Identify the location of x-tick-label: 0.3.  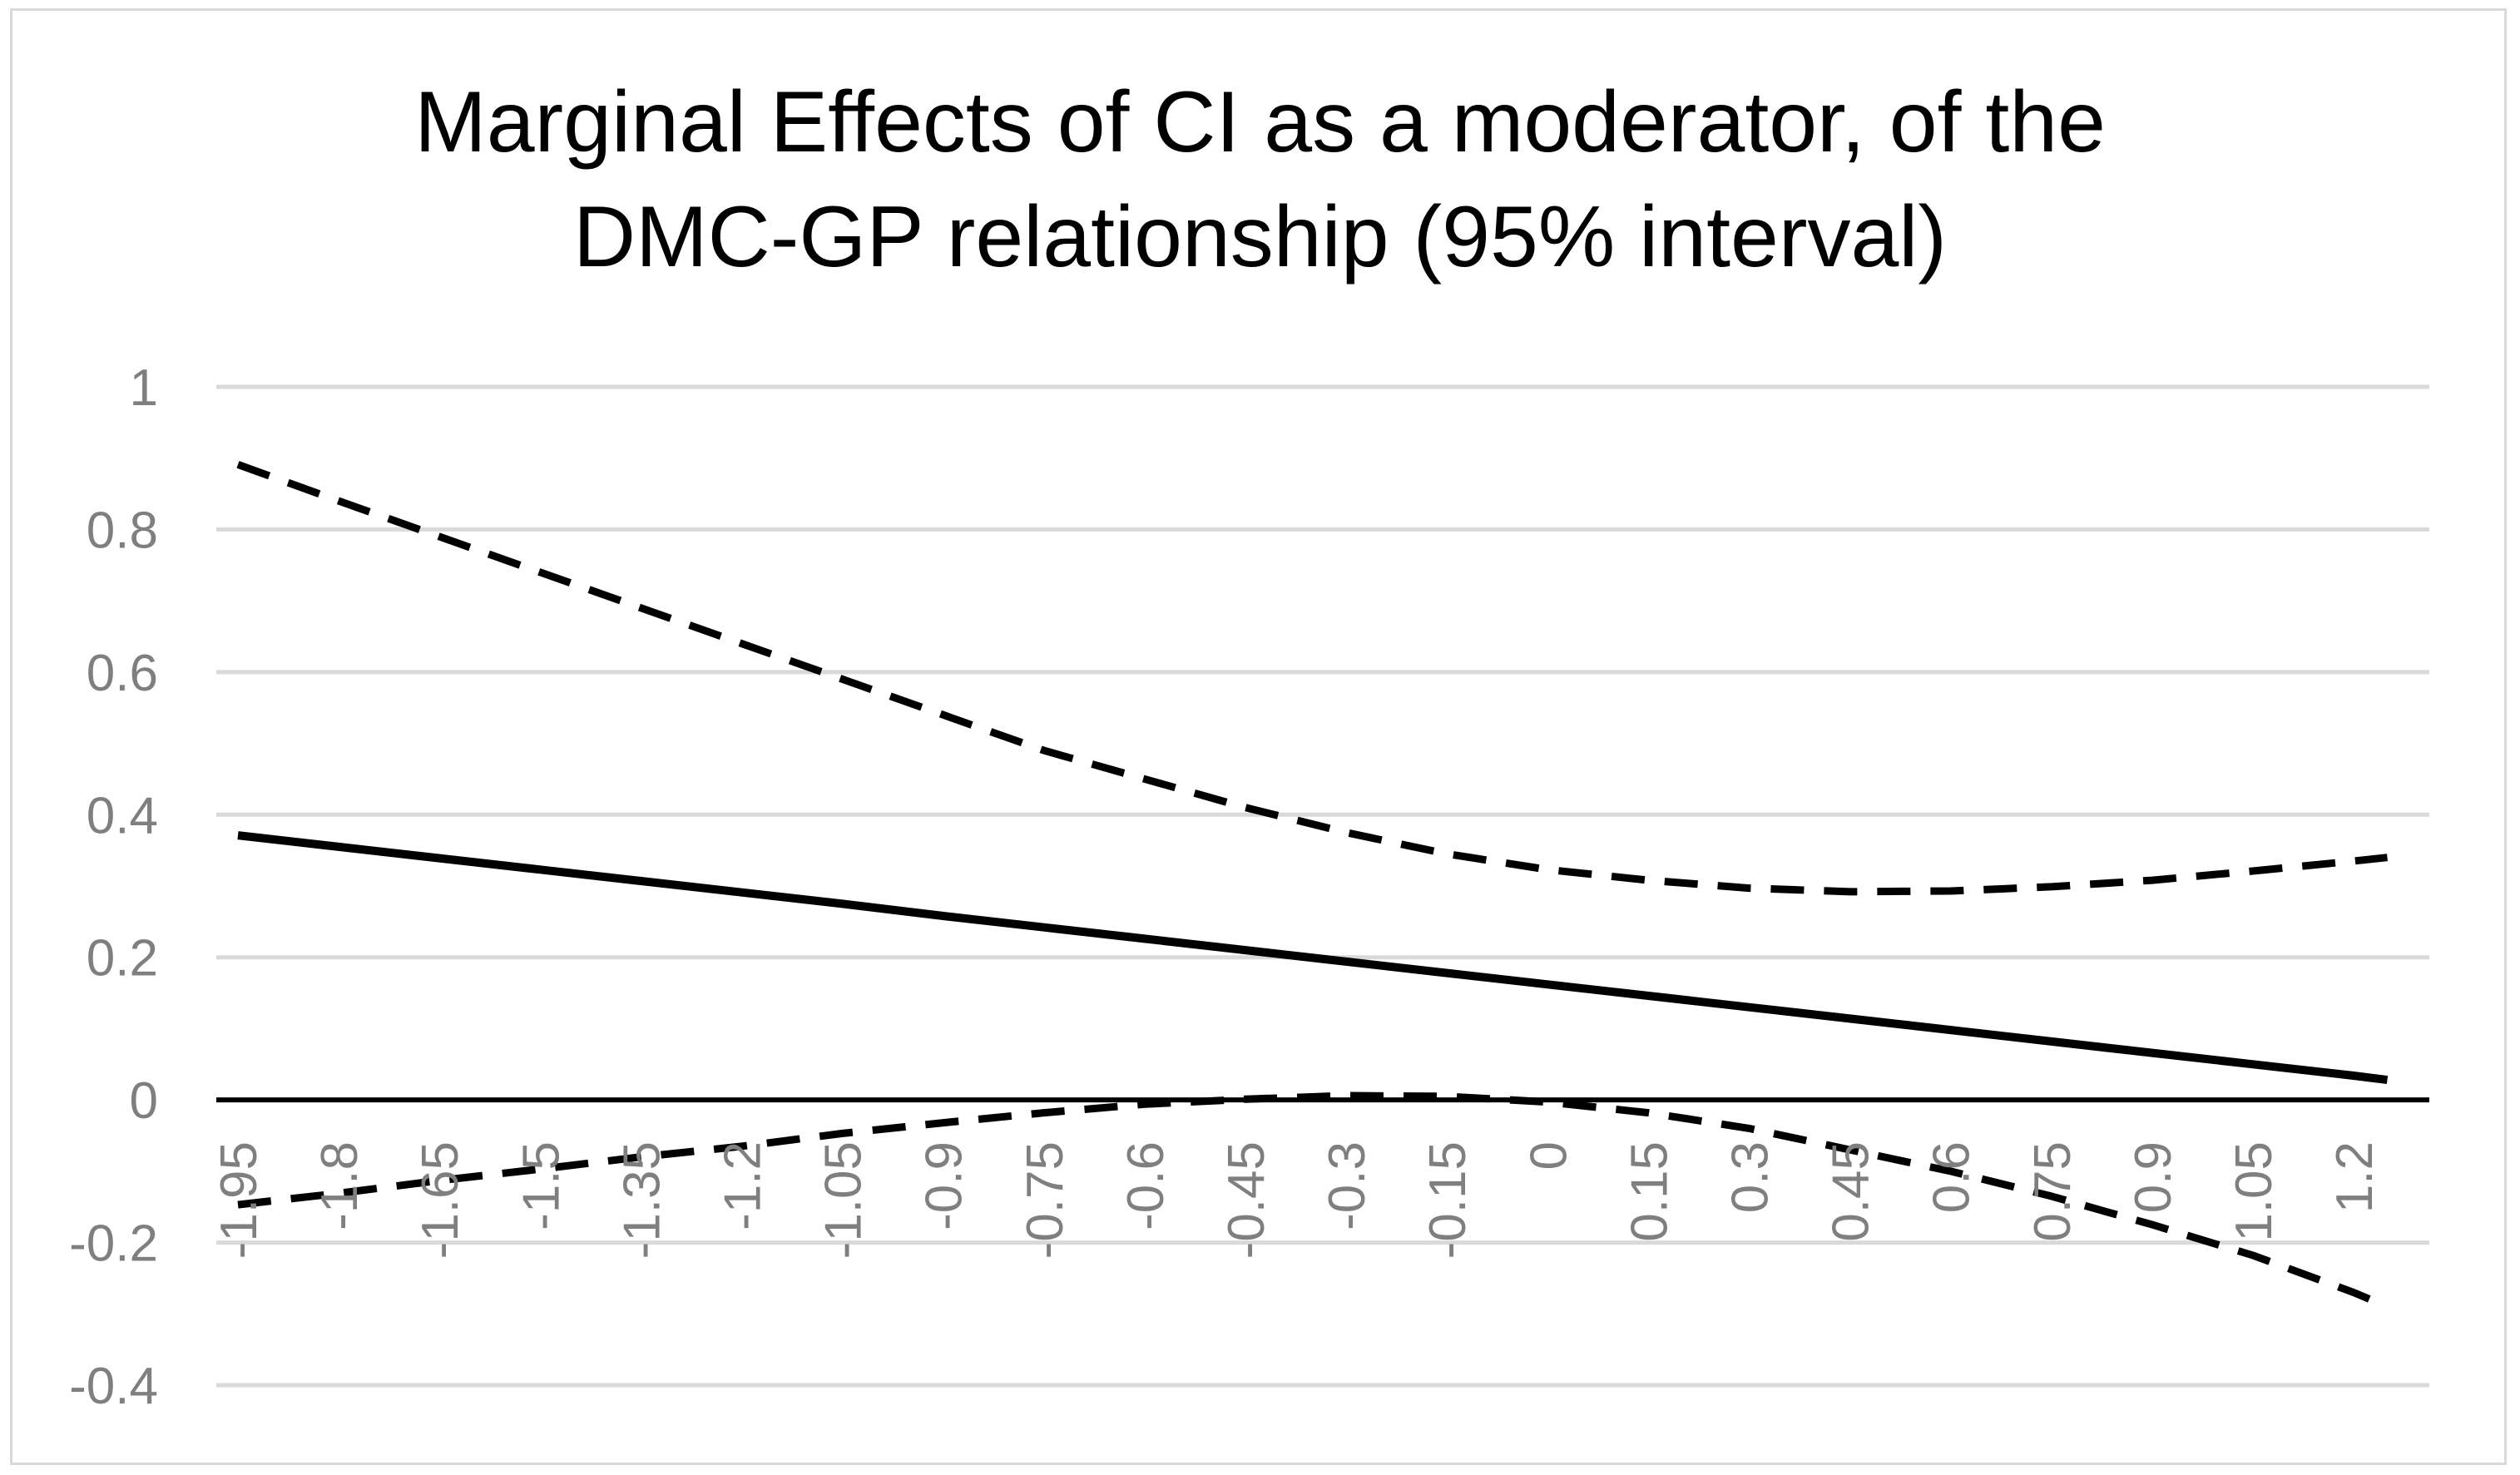
(1751, 1177).